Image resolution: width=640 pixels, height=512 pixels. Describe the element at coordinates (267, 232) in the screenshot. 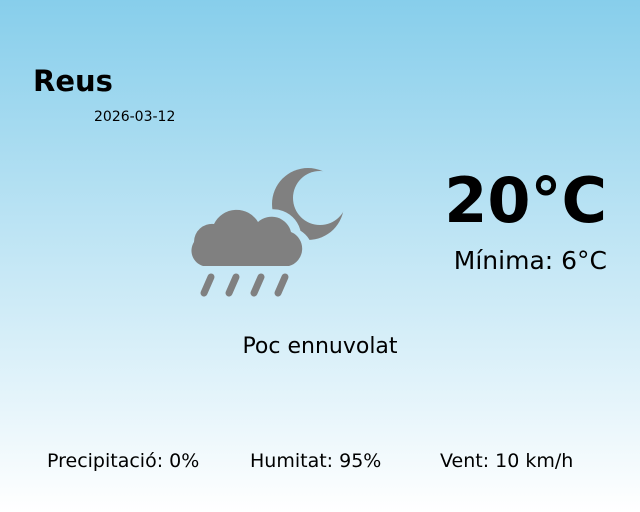

I see `rain-cloud-moon-icon` at that location.